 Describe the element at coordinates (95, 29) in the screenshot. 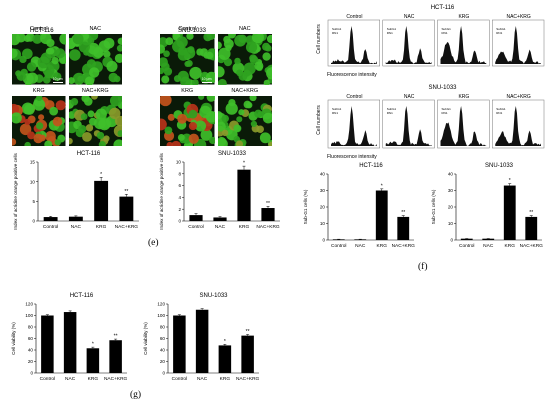

I see `micrograph-label: NAC` at that location.